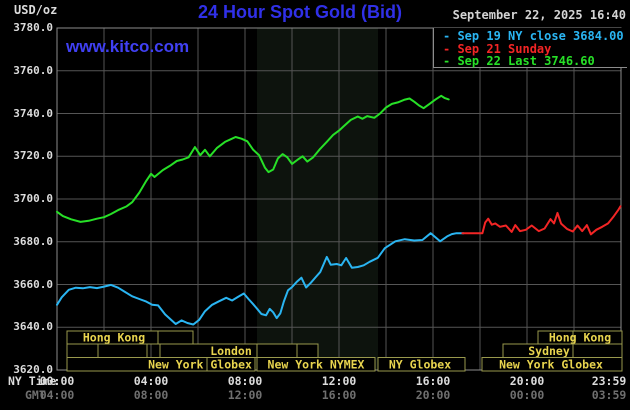 The image size is (630, 410). I want to click on y-tick-label: 3700.0, so click(33, 198).